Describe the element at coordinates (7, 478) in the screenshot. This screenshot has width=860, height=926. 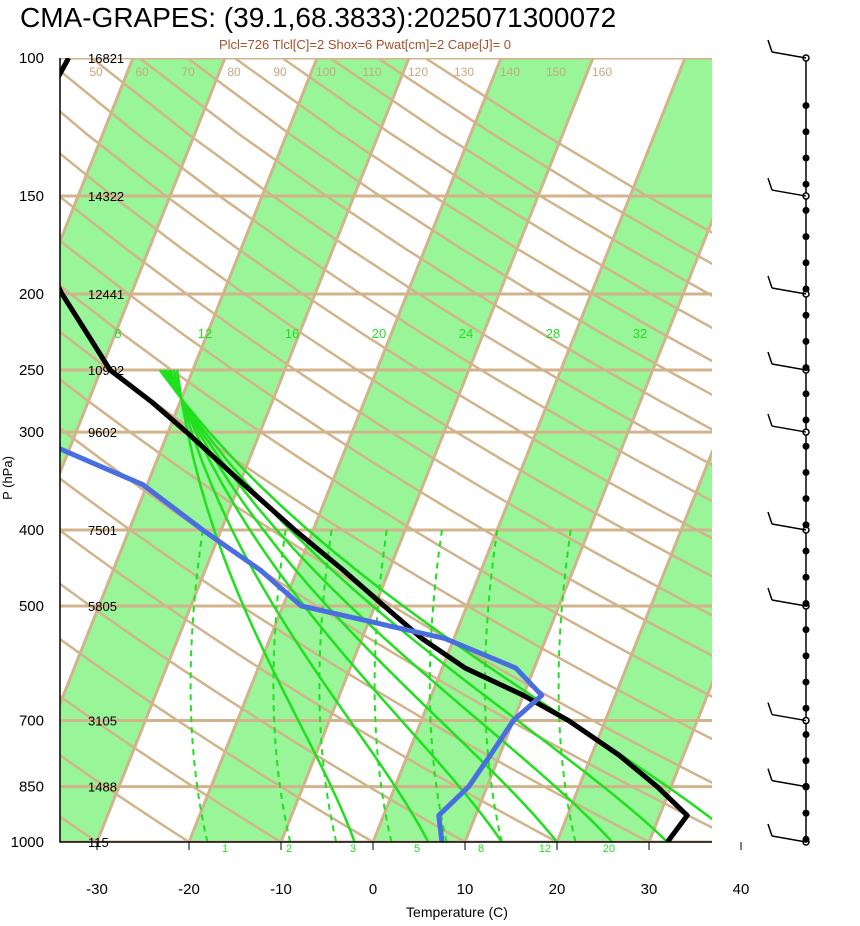
I see `y-axis-label: P (hPa)` at that location.